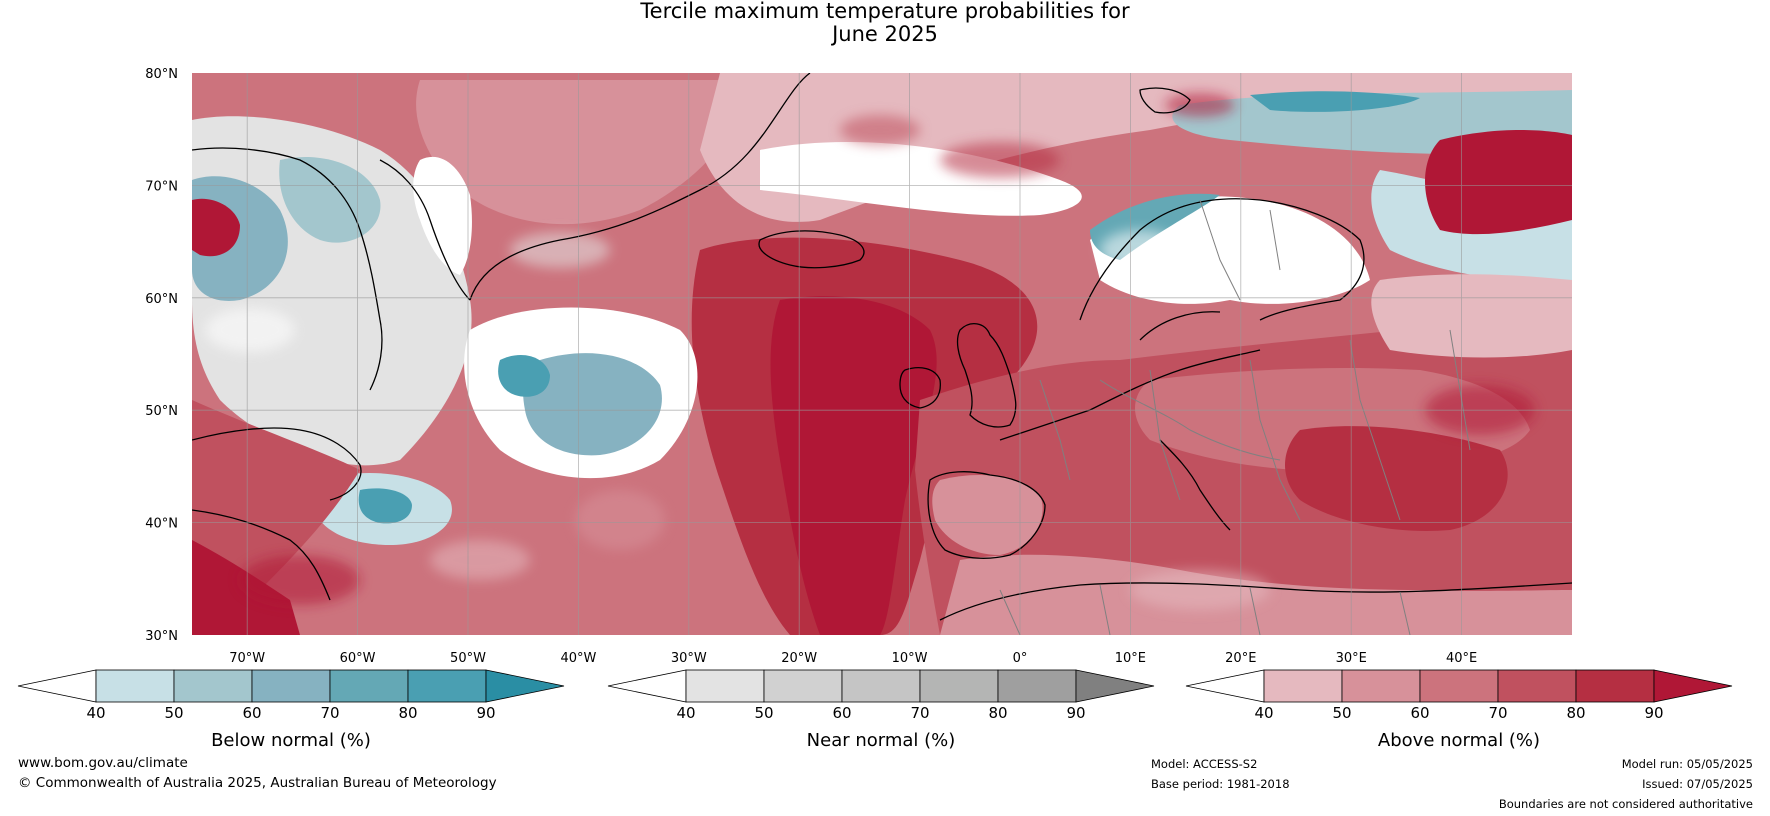 Image resolution: width=1770 pixels, height=816 pixels. I want to click on longitude-label: 50°W, so click(468, 658).